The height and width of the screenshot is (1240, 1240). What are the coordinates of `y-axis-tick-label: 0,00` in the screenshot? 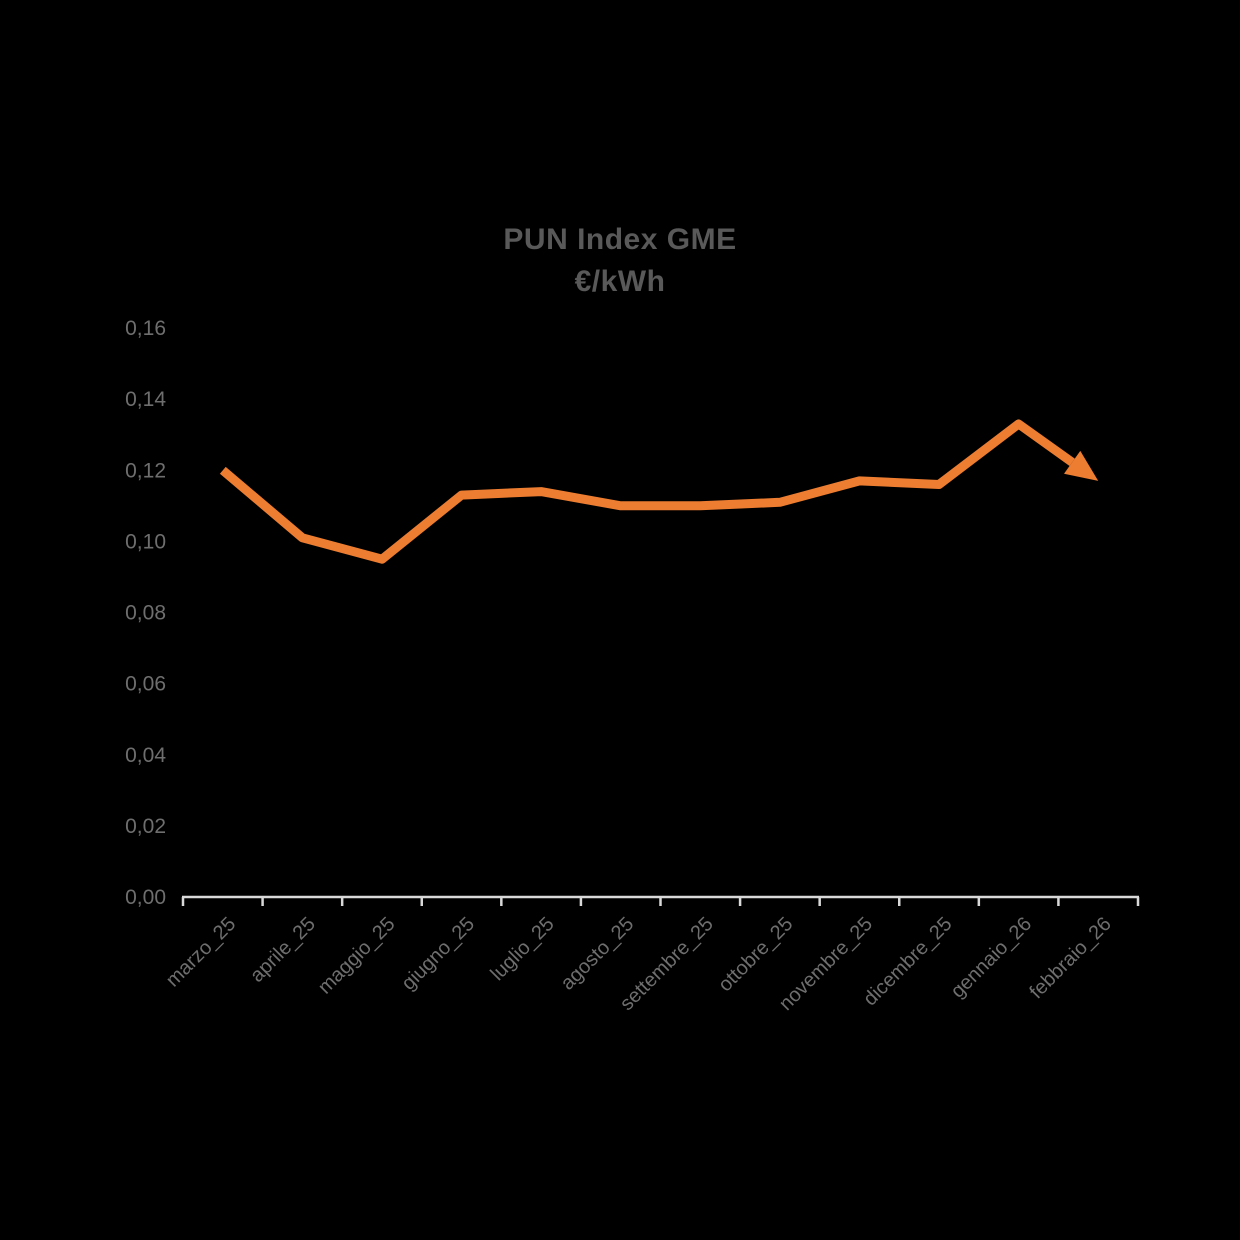 It's located at (145, 897).